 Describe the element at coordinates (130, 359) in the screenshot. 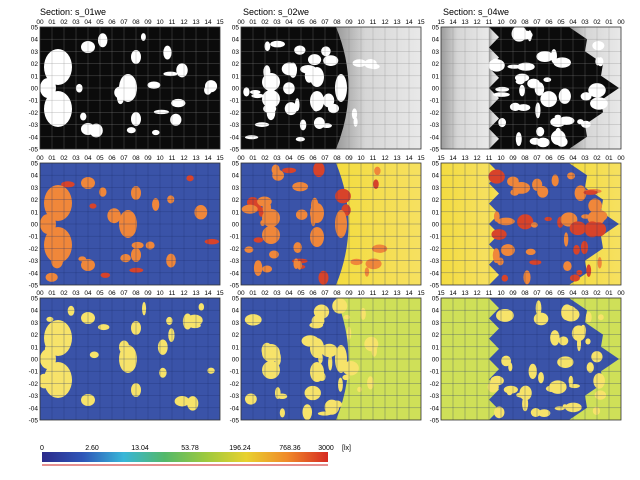

I see `panel-frame` at that location.